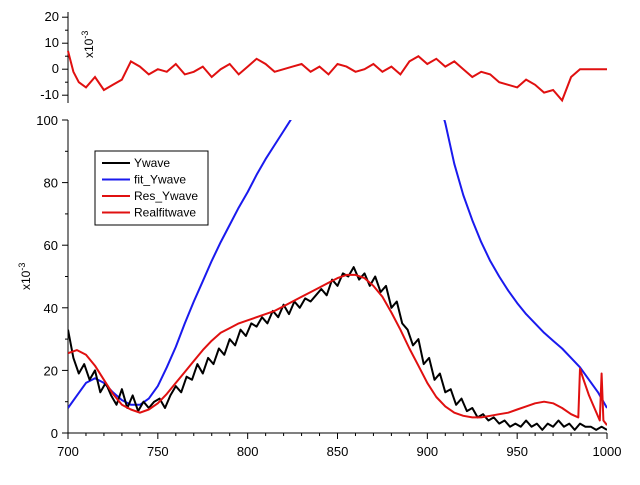 The width and height of the screenshot is (640, 485). What do you see at coordinates (51, 245) in the screenshot?
I see `main-y-tick-label: 60` at bounding box center [51, 245].